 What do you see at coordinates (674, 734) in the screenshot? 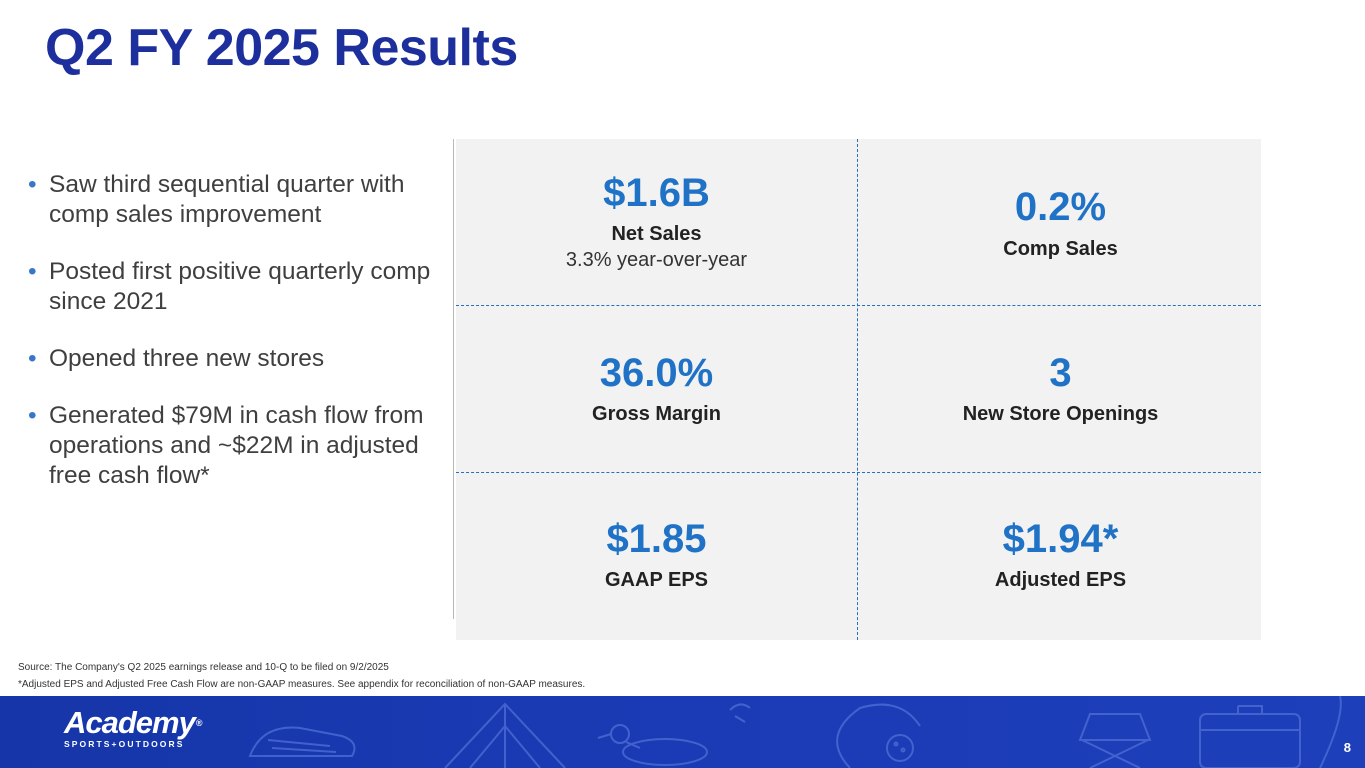
I see `duck-icon` at bounding box center [674, 734].